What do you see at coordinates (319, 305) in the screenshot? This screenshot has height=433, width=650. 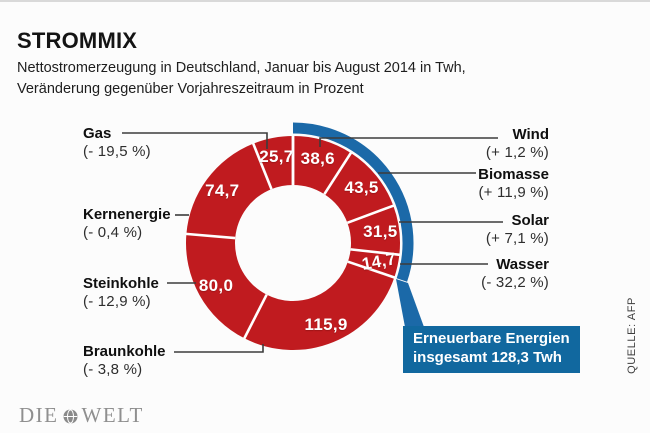 I see `donut-segment-braunkohle` at bounding box center [319, 305].